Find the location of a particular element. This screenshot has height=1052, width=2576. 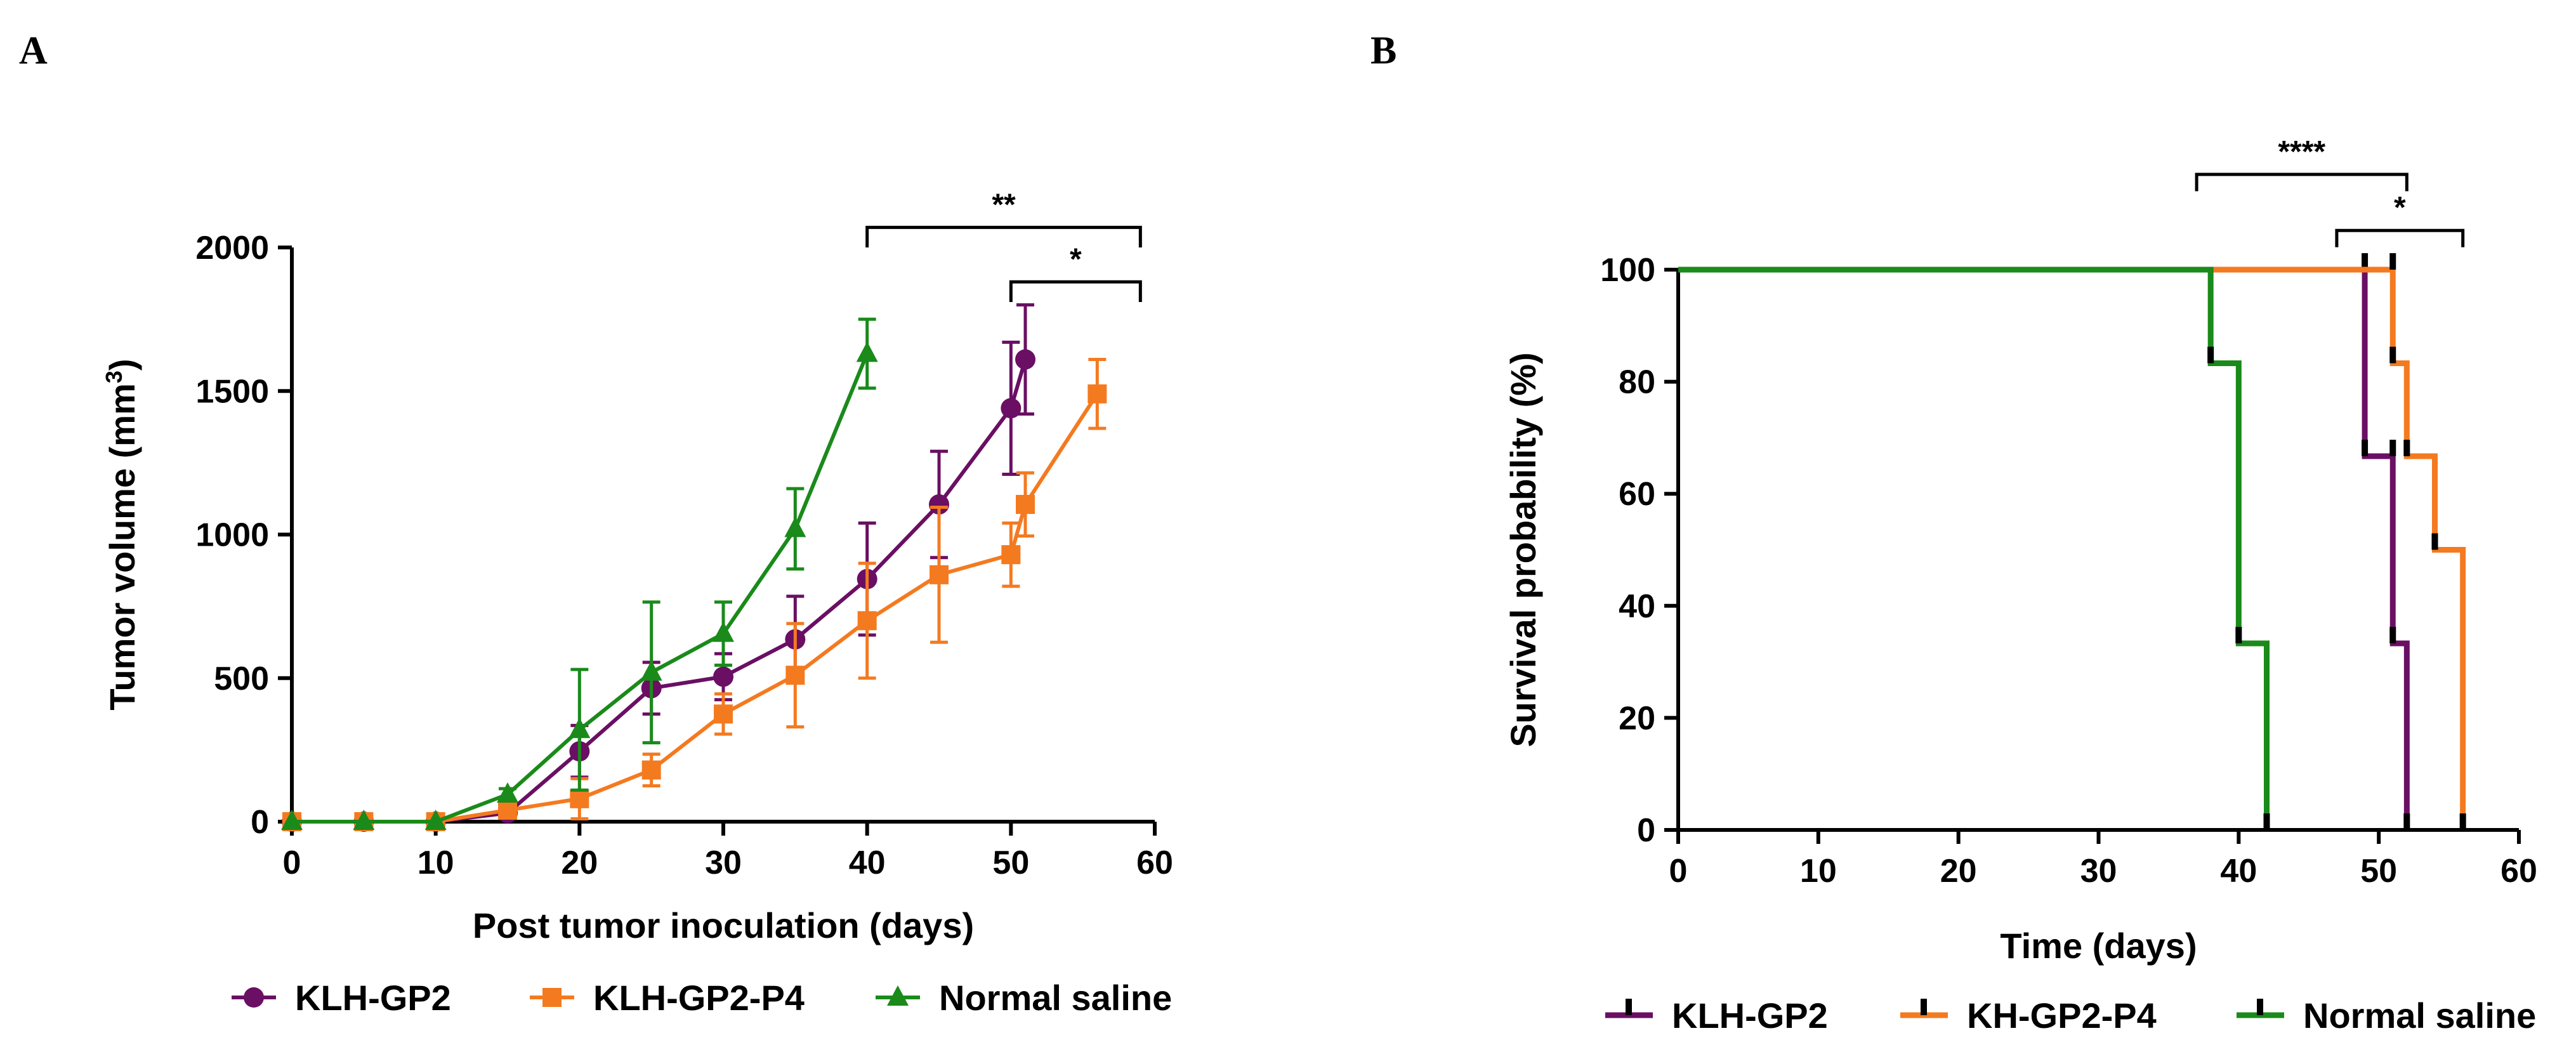

y-tick-label: 20 is located at coordinates (1637, 718).